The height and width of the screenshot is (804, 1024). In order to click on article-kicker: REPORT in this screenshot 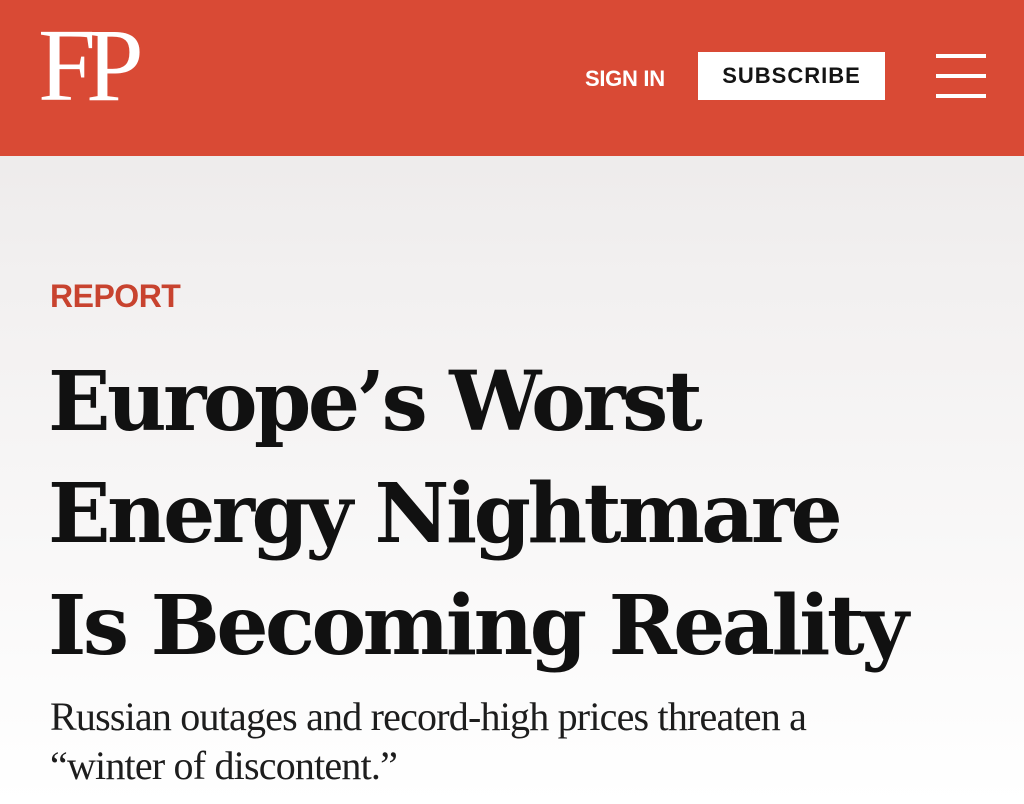, I will do `click(115, 296)`.